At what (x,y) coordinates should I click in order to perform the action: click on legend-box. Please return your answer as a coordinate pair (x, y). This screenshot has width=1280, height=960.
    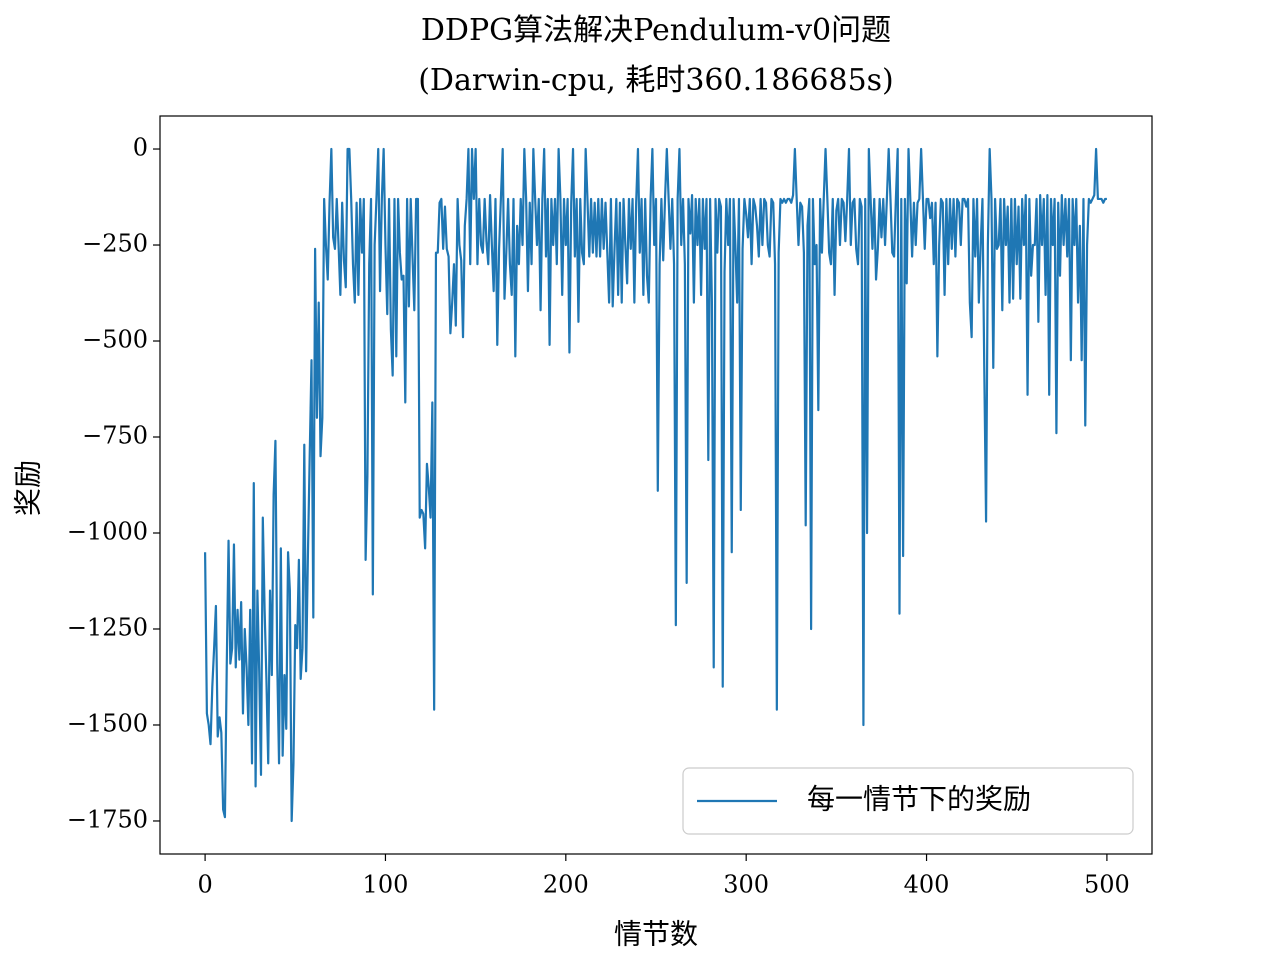
    Looking at the image, I should click on (908, 801).